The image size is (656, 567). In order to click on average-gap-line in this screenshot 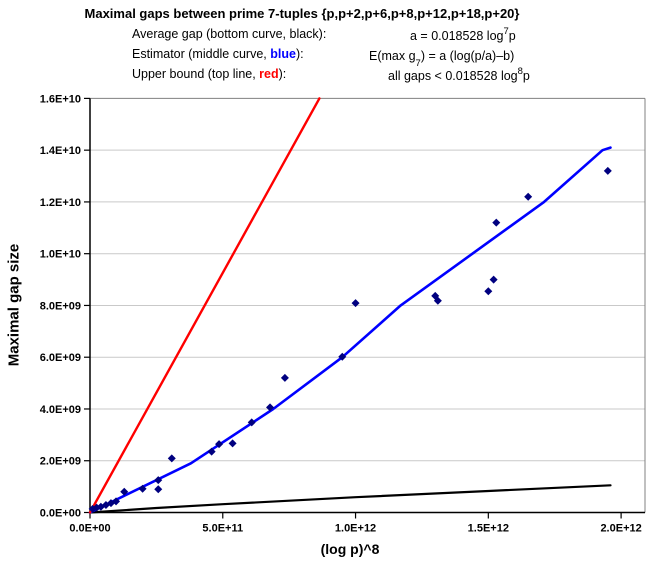, I will do `click(350, 499)`.